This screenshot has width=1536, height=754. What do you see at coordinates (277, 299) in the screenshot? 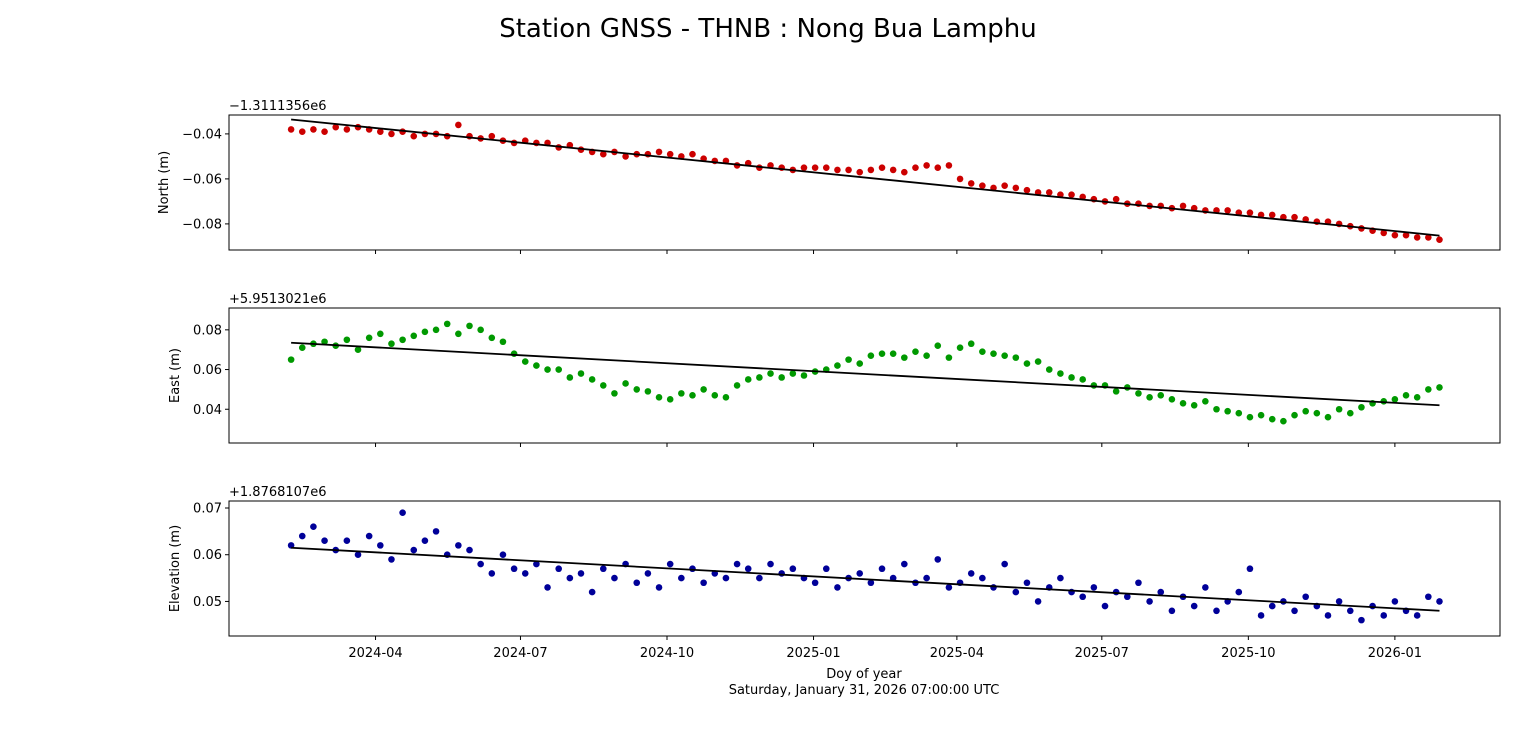
I see `y-offset-label: +5.9513021e6` at bounding box center [277, 299].